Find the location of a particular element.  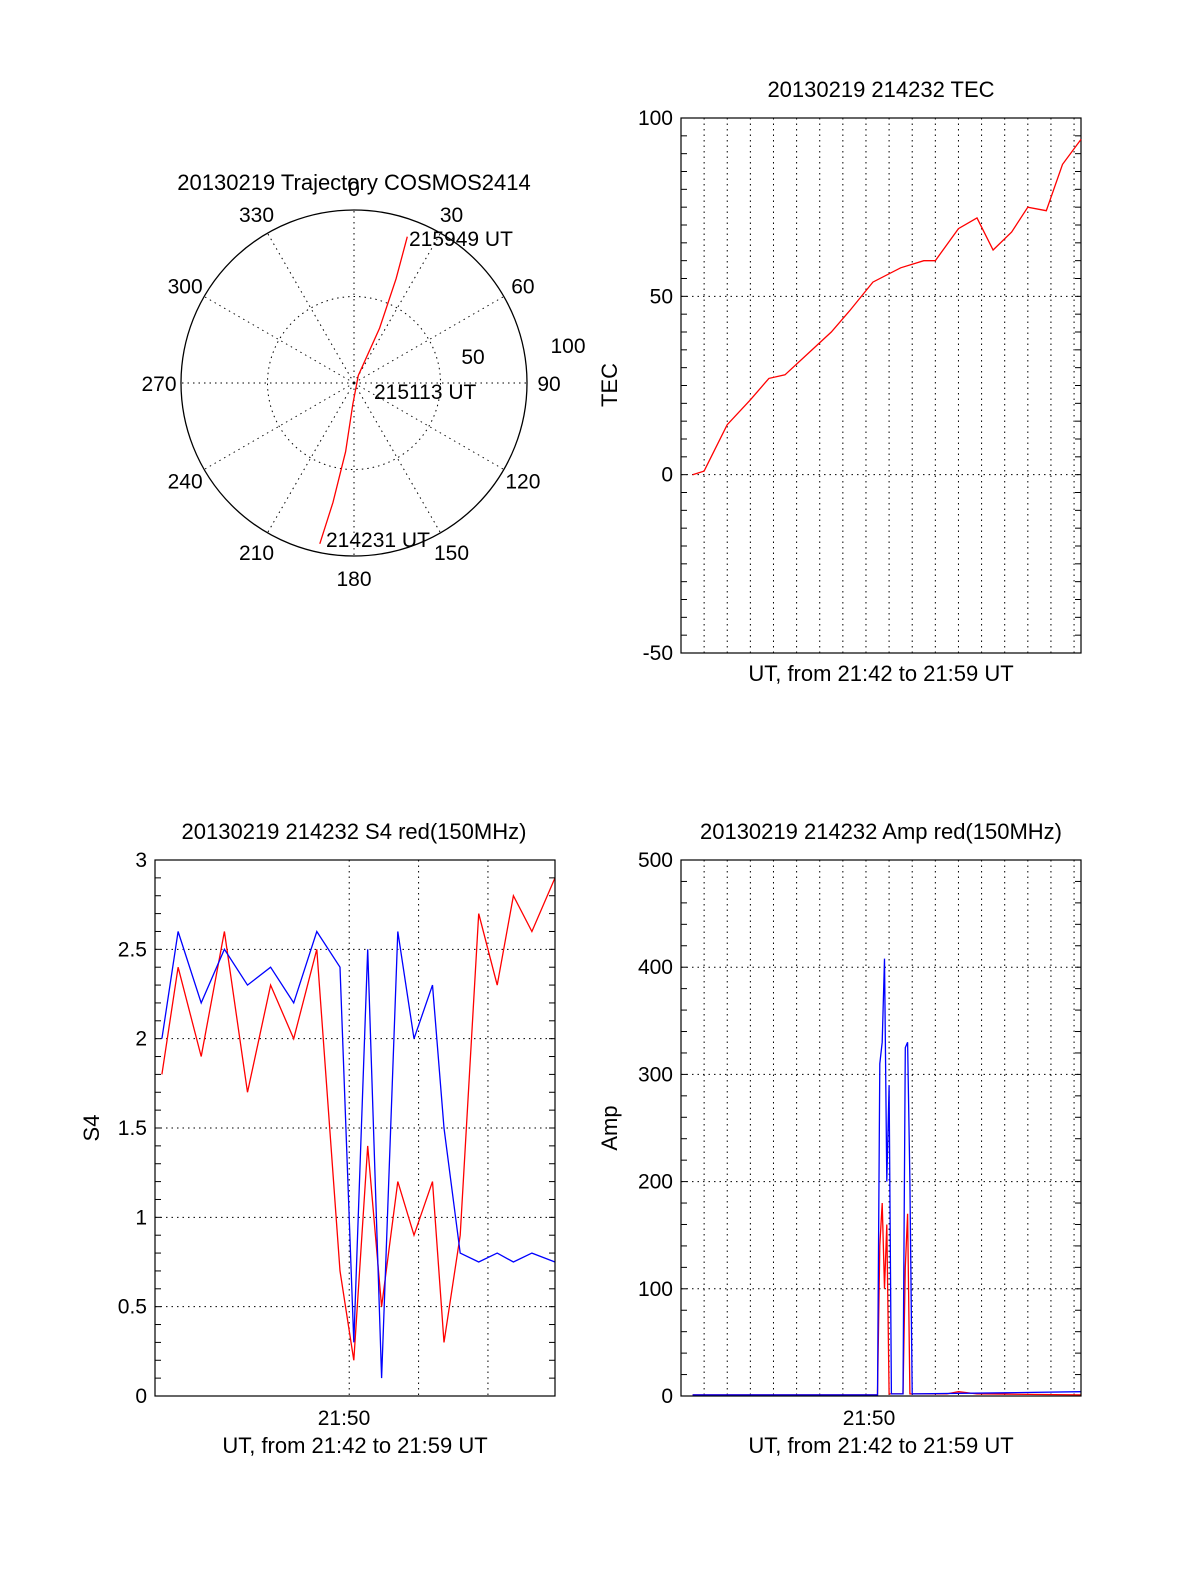

tec-y-tick: 0 is located at coordinates (667, 475).